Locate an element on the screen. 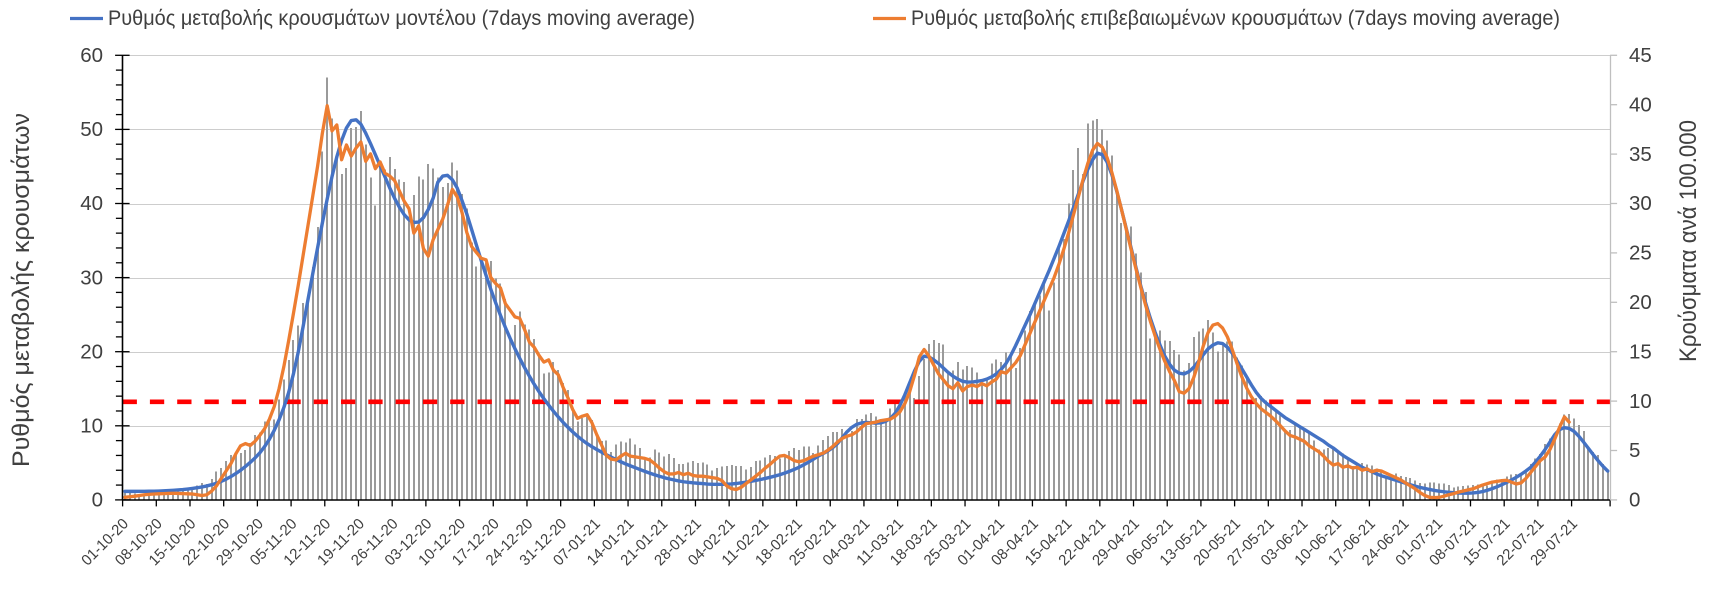 This screenshot has height=601, width=1712. svg-text: Κρούσματα ανά 100.000 is located at coordinates (1688, 241).